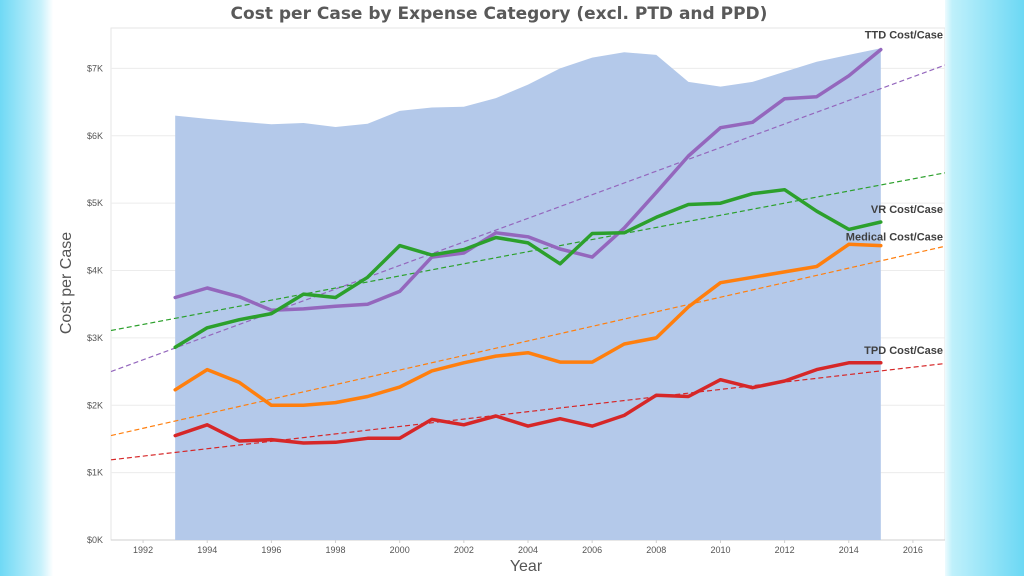 This screenshot has width=1024, height=576. What do you see at coordinates (904, 36) in the screenshot?
I see `series-label-ttd-cost-case: TTD Cost/Case` at bounding box center [904, 36].